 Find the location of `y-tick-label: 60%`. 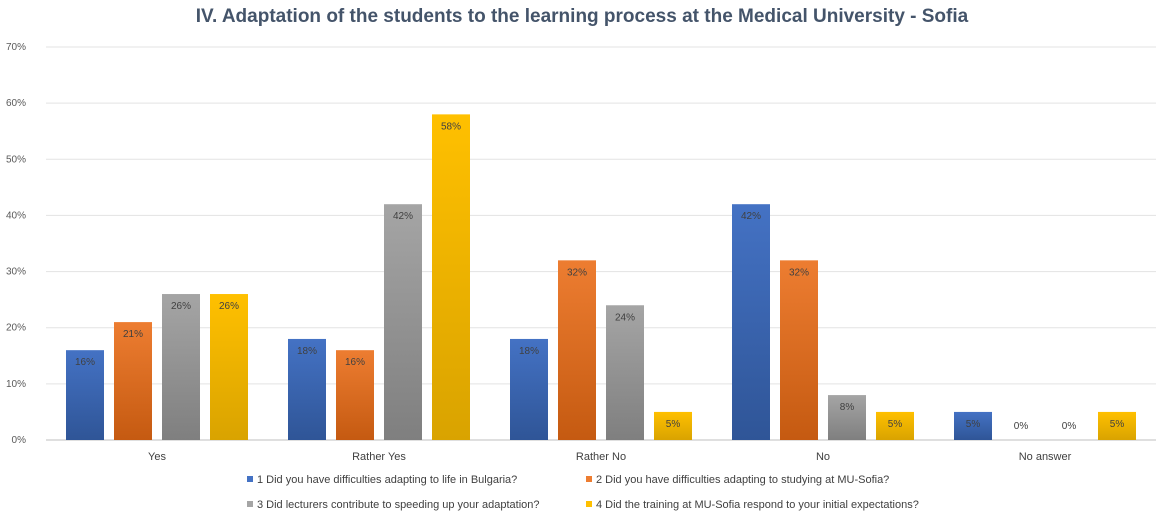

y-tick-label: 60% is located at coordinates (16, 103).